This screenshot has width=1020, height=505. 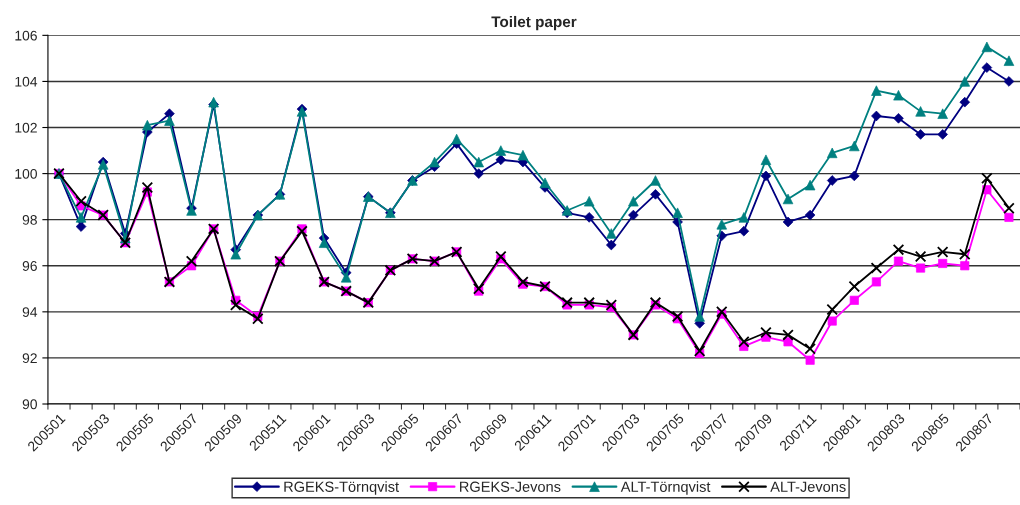 I want to click on chart-title: Toilet paper, so click(x=534, y=23).